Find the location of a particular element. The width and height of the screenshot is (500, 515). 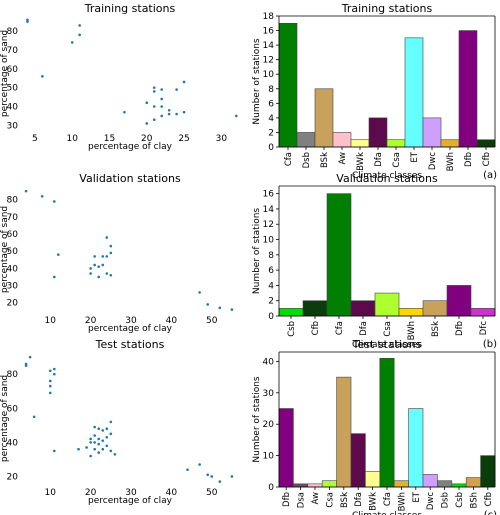

x-tick-label: Csb is located at coordinates (460, 500).